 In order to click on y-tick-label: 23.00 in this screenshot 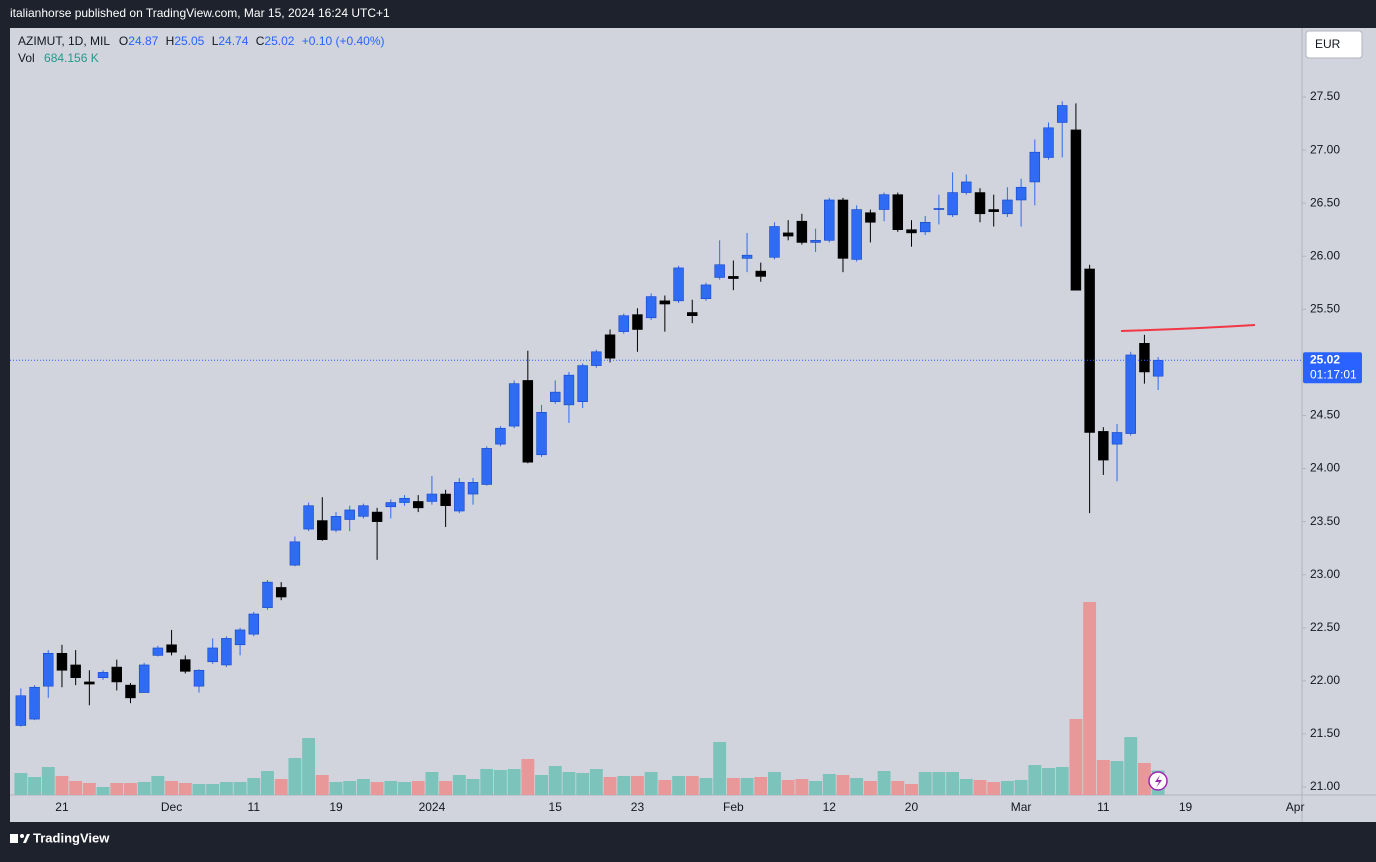, I will do `click(1325, 574)`.